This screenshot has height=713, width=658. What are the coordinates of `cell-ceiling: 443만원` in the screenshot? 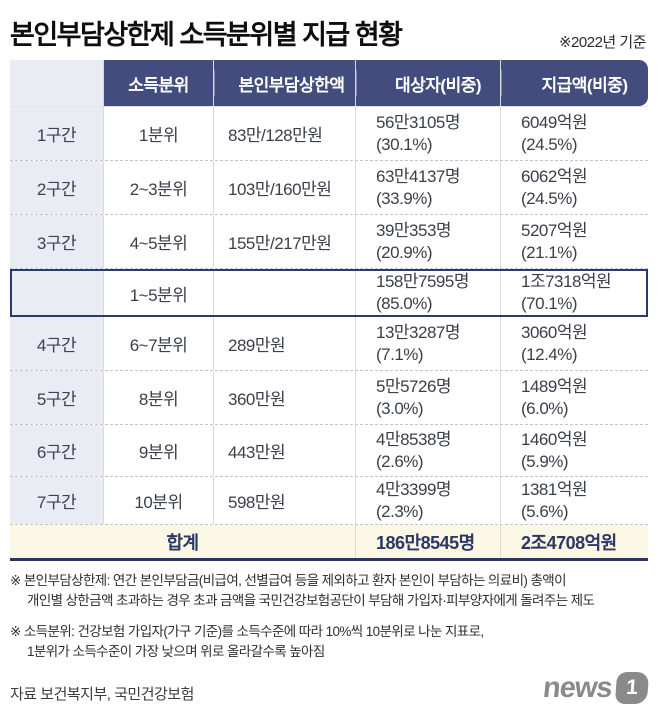 It's located at (284, 450).